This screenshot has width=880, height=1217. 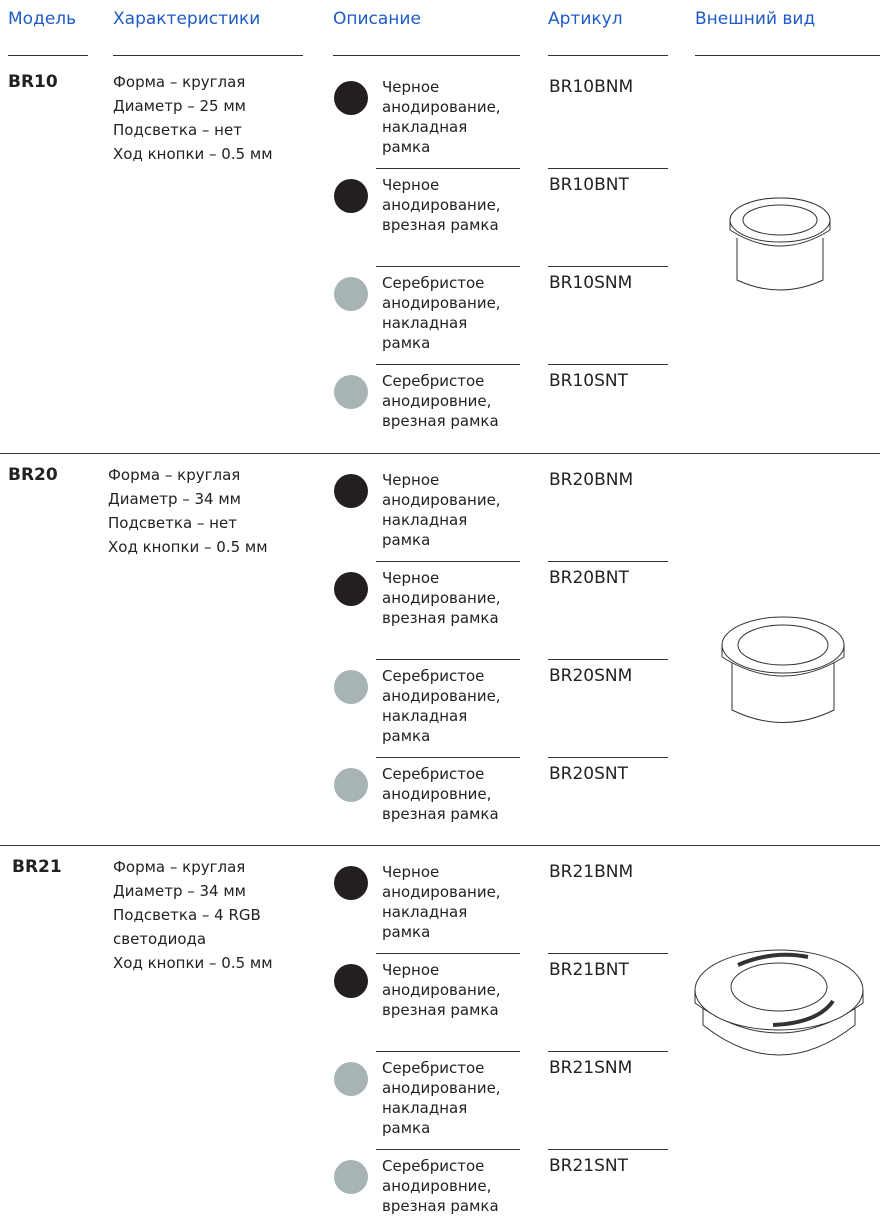 What do you see at coordinates (187, 927) in the screenshot?
I see `spec-item: Подсветка – 4 RGB светодиода` at bounding box center [187, 927].